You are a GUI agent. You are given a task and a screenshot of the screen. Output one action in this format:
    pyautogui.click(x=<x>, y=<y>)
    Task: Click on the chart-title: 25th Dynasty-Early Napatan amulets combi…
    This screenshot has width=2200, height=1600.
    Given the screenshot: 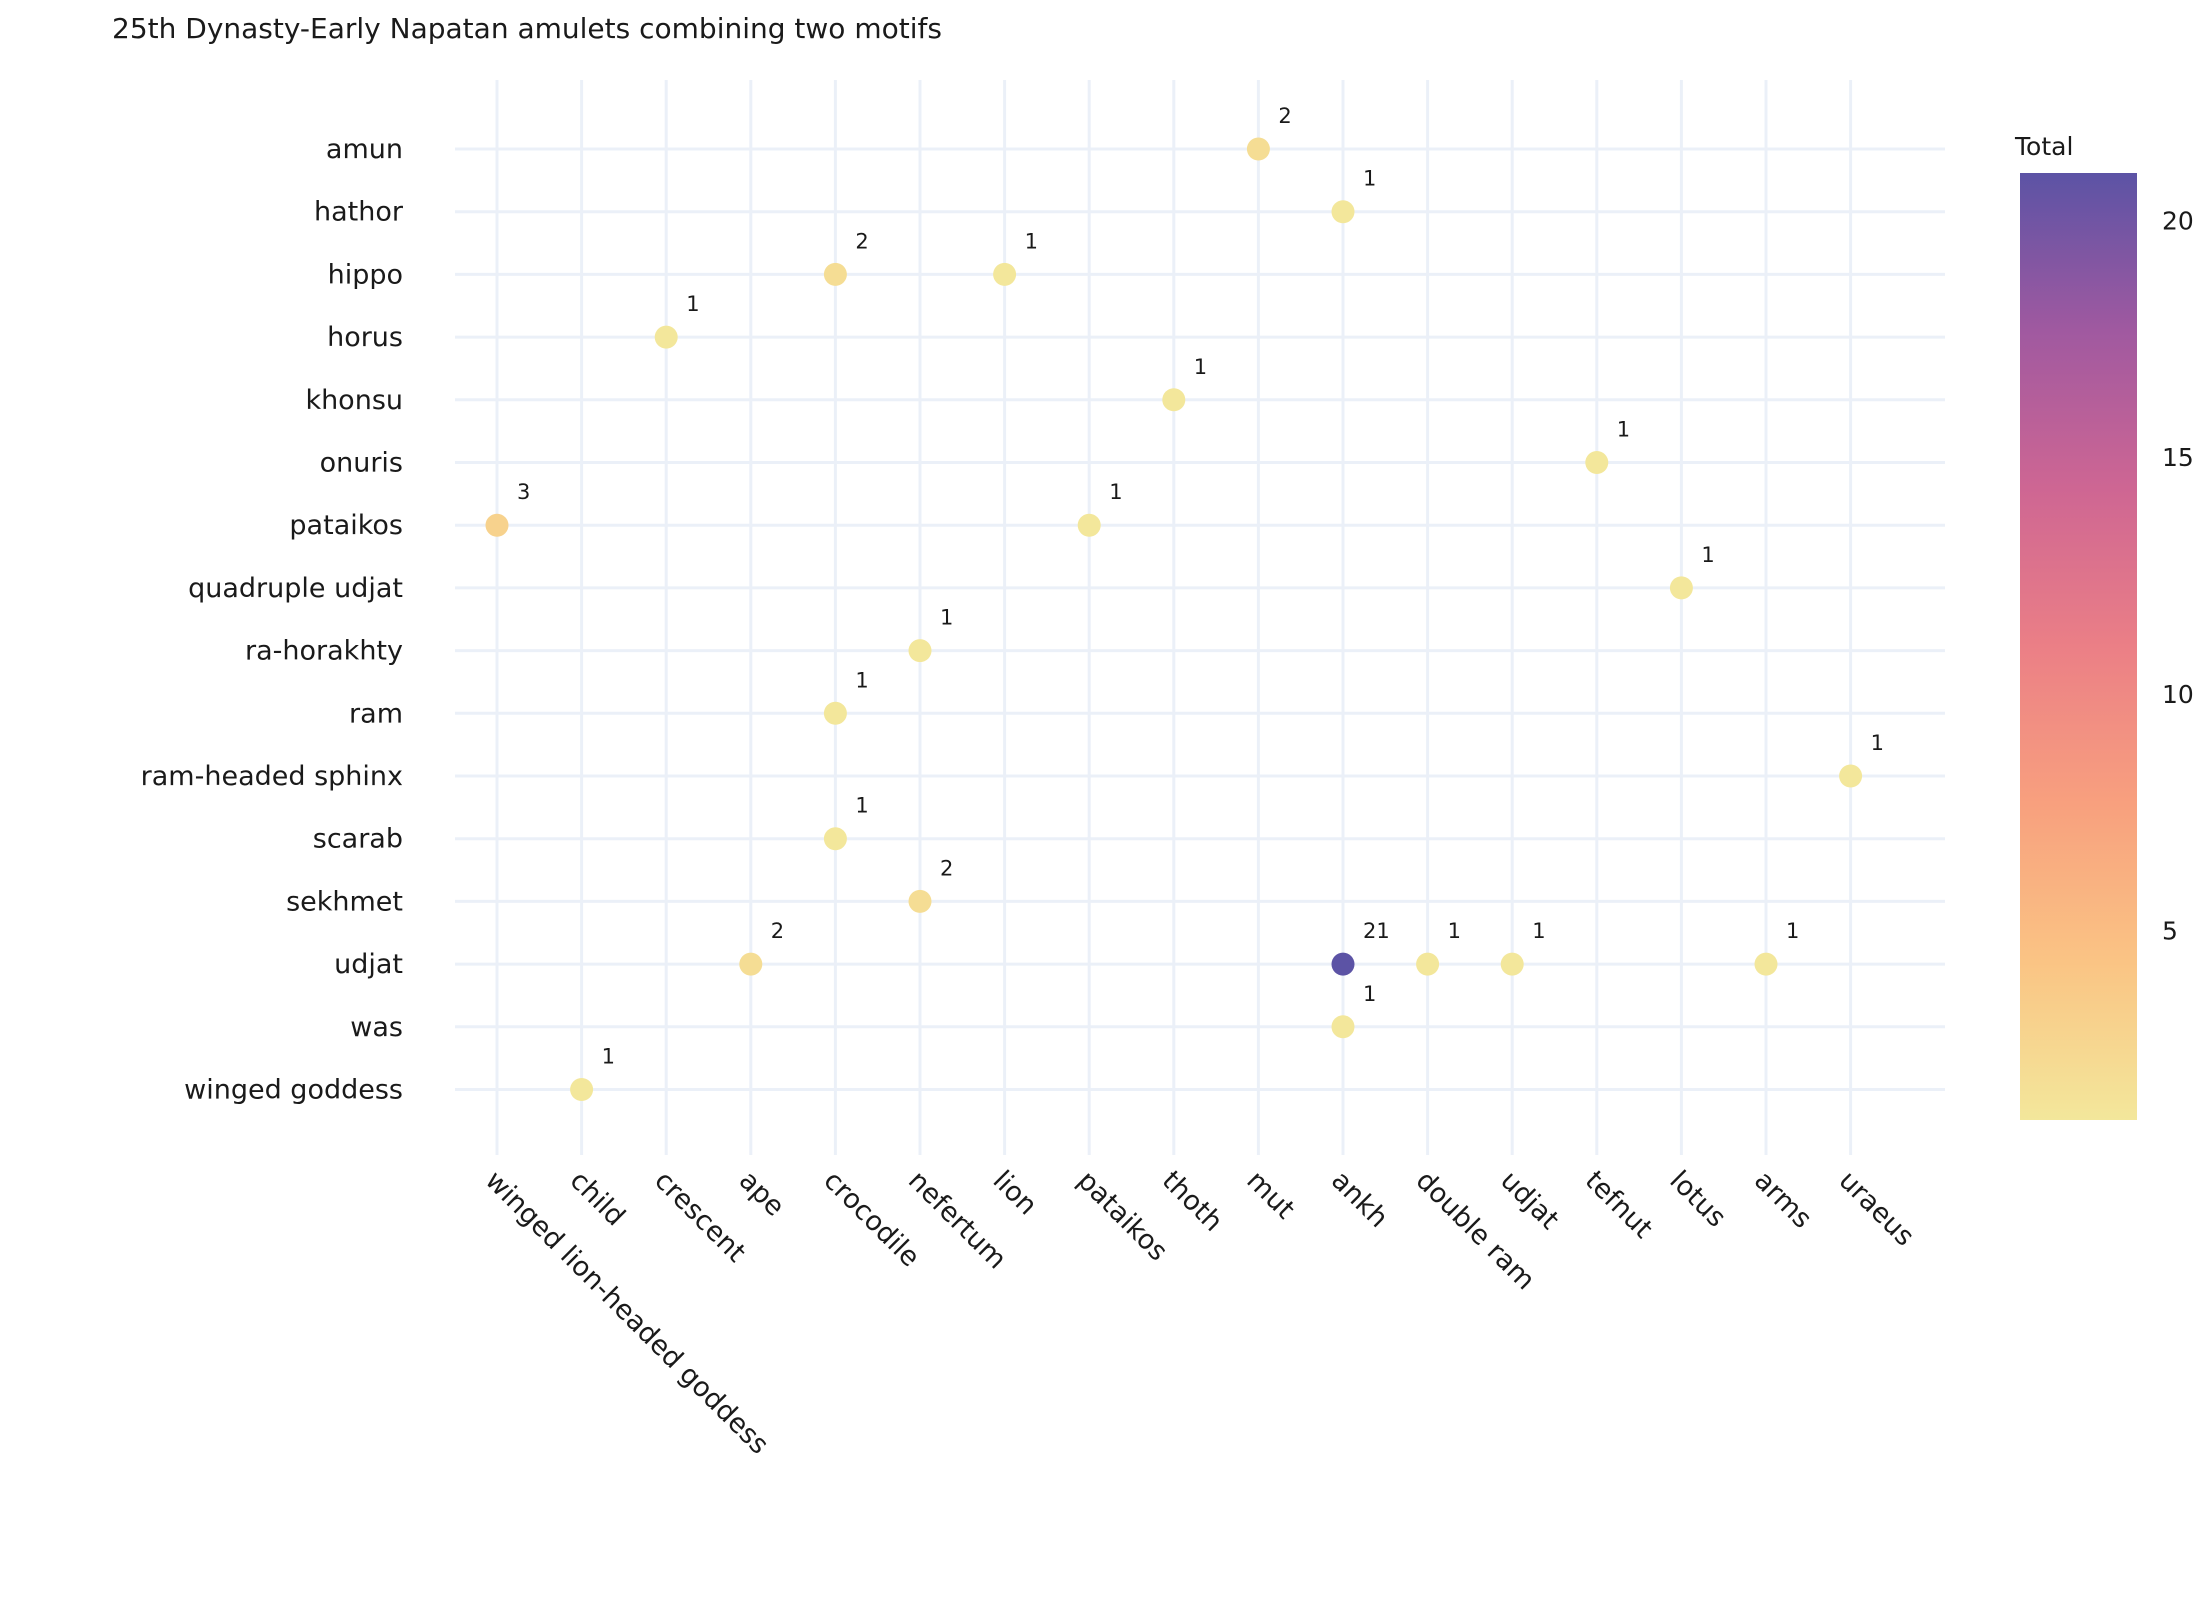 What is the action you would take?
    pyautogui.click(x=527, y=28)
    